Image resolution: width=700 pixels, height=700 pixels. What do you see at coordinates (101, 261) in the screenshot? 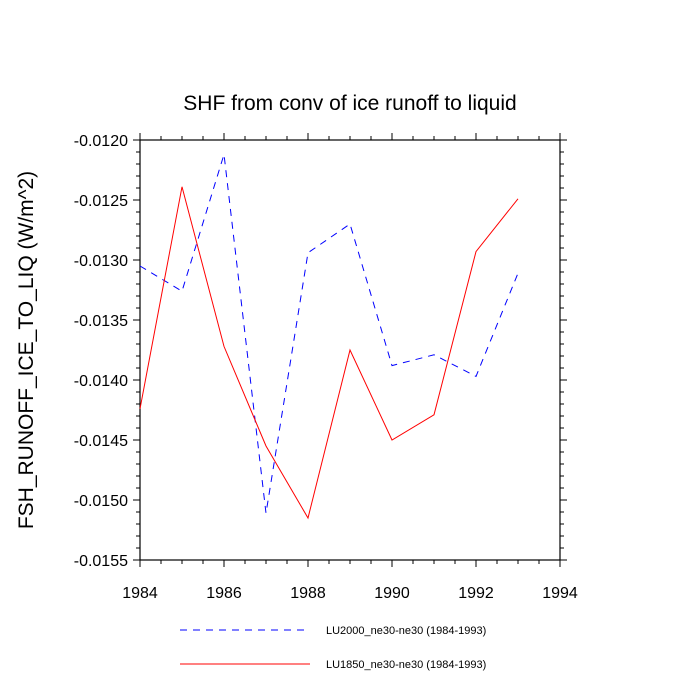
I see `y-tick-label: -0.0130` at bounding box center [101, 261].